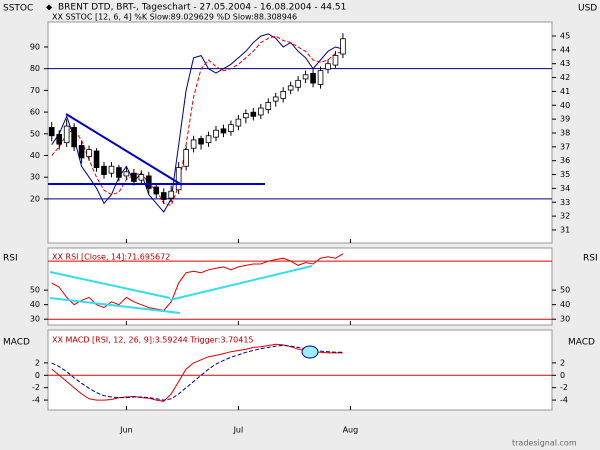 The image size is (600, 450). What do you see at coordinates (351, 430) in the screenshot?
I see `x-tick-label: Aug` at bounding box center [351, 430].